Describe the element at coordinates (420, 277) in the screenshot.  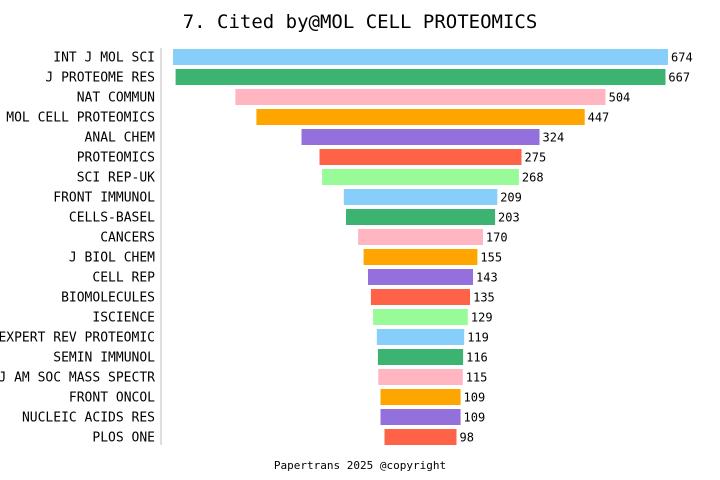
I see `bar-cell-rep` at that location.